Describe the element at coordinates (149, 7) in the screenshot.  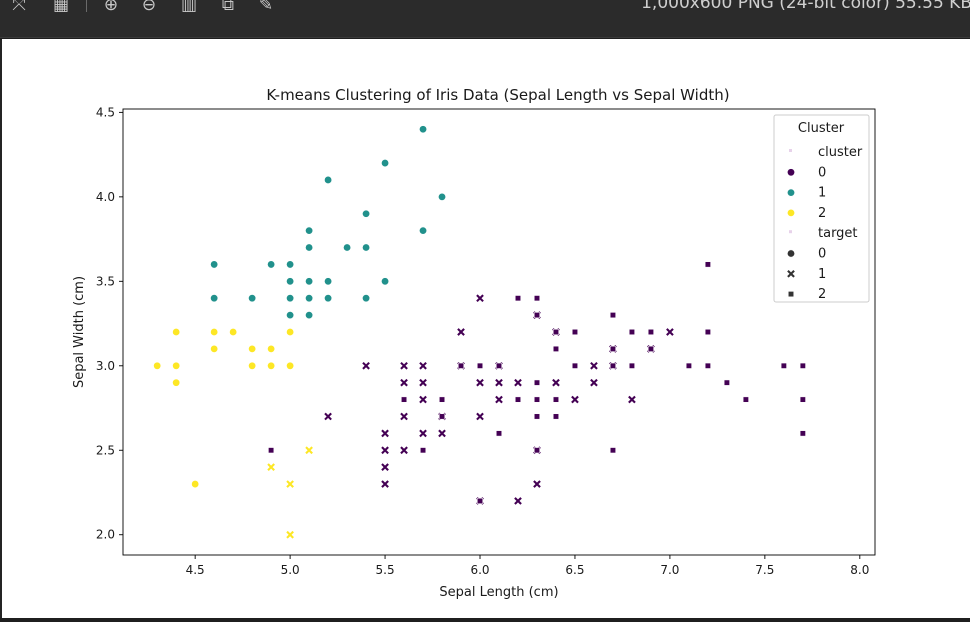
I see `zoom-out-icon: ⊖` at that location.